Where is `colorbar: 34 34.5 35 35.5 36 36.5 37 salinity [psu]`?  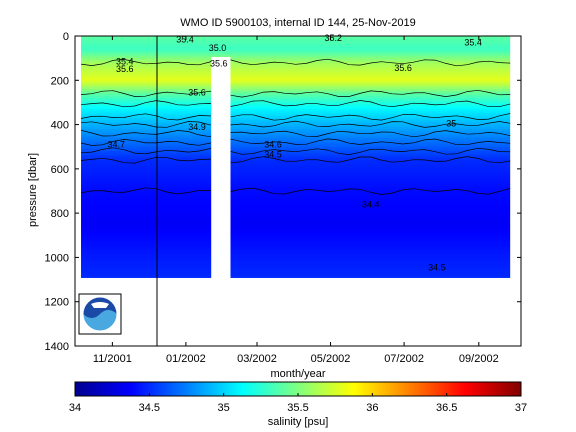 colorbar: 34 34.5 35 35.5 36 36.5 37 salinity [psu] is located at coordinates (298, 404).